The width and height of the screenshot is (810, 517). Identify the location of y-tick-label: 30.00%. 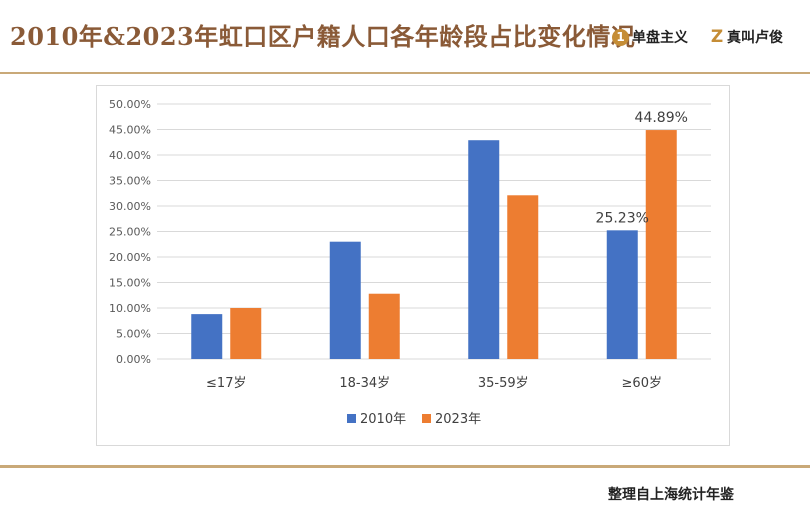
(130, 206).